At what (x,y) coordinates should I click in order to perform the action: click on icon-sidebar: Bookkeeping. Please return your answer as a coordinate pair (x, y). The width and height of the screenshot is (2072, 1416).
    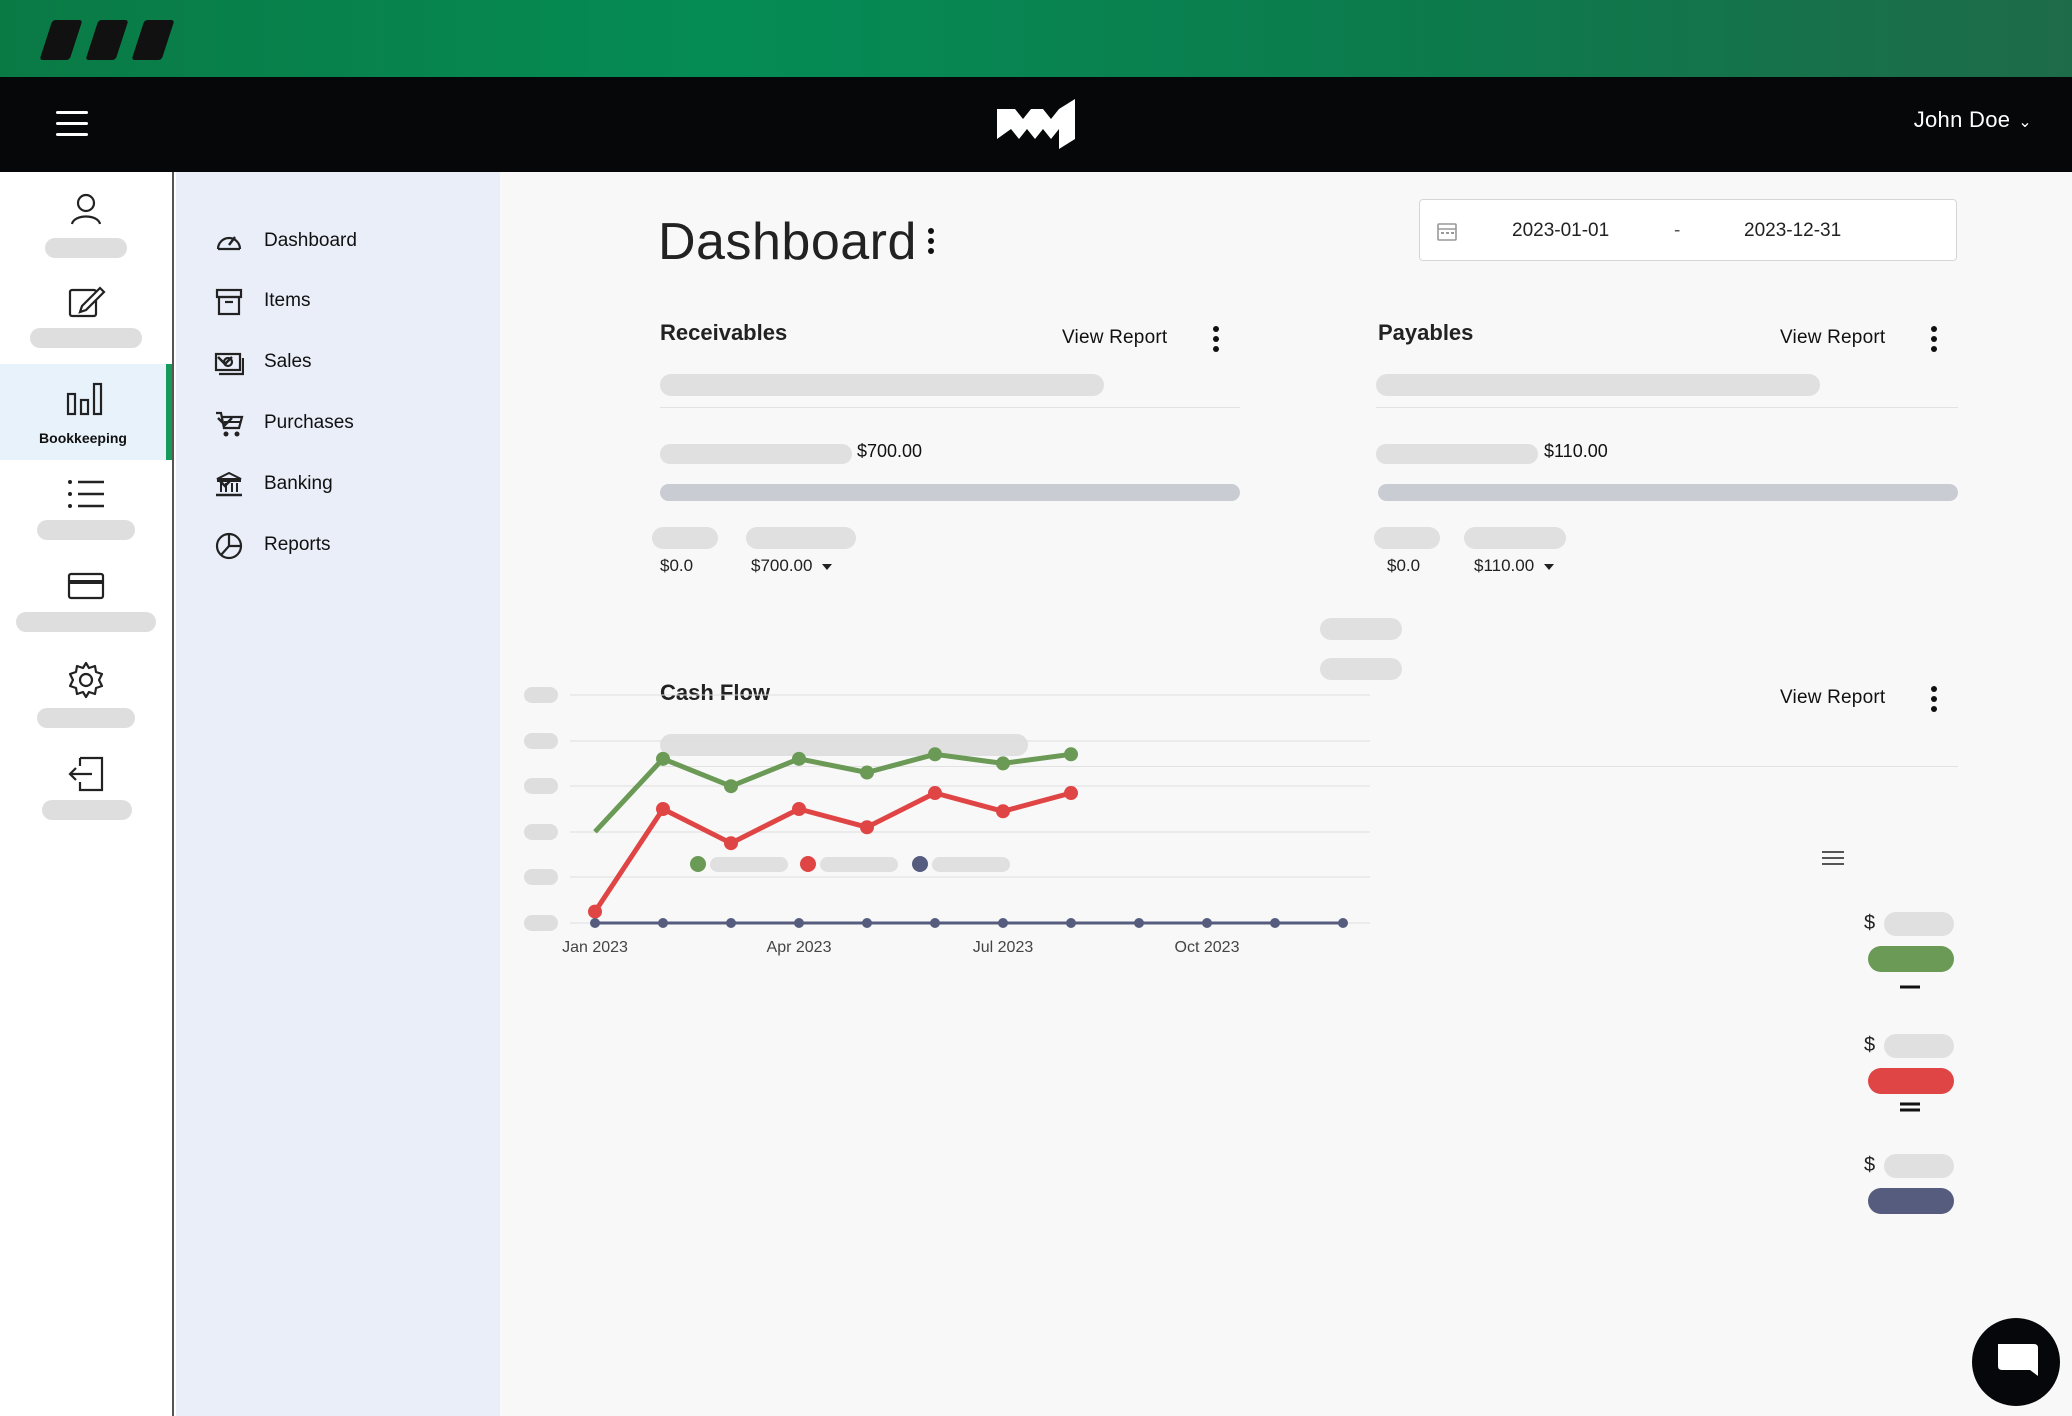
    Looking at the image, I should click on (87, 794).